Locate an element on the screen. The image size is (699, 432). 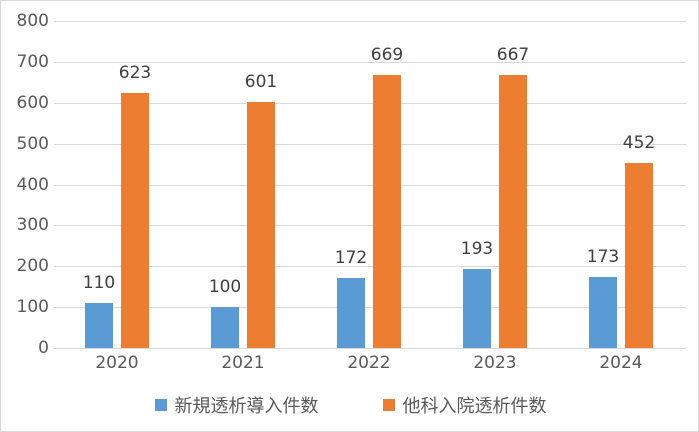
legend-label: 他科入院透析件数 is located at coordinates (474, 406).